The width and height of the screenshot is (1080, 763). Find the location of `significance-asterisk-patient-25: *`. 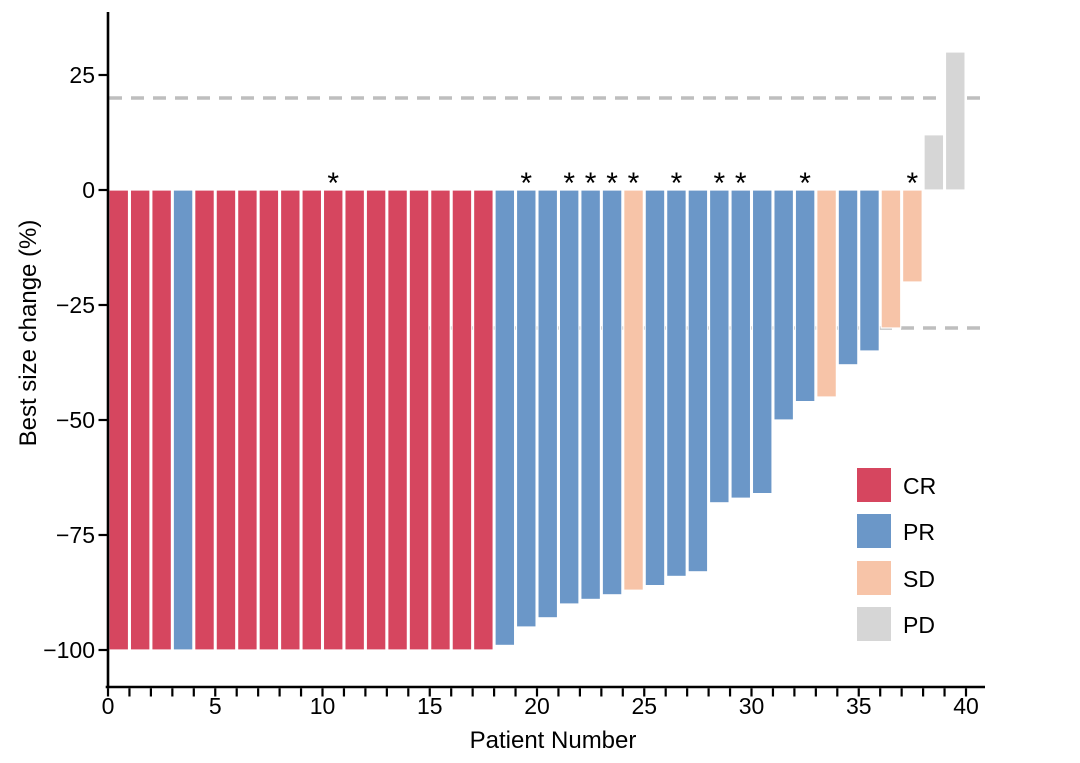

significance-asterisk-patient-25: * is located at coordinates (634, 183).